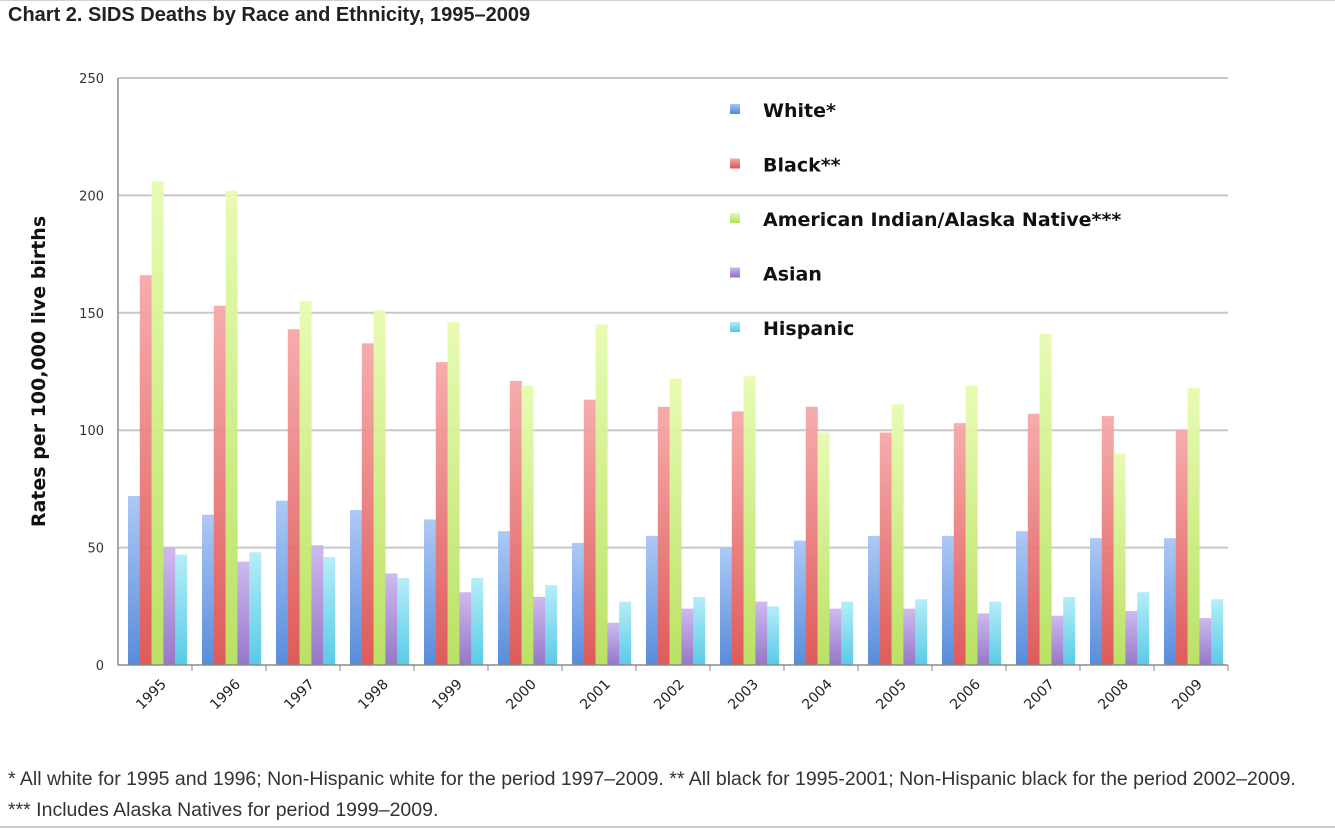 The width and height of the screenshot is (1335, 830). I want to click on y-tick-label: 150, so click(91, 314).